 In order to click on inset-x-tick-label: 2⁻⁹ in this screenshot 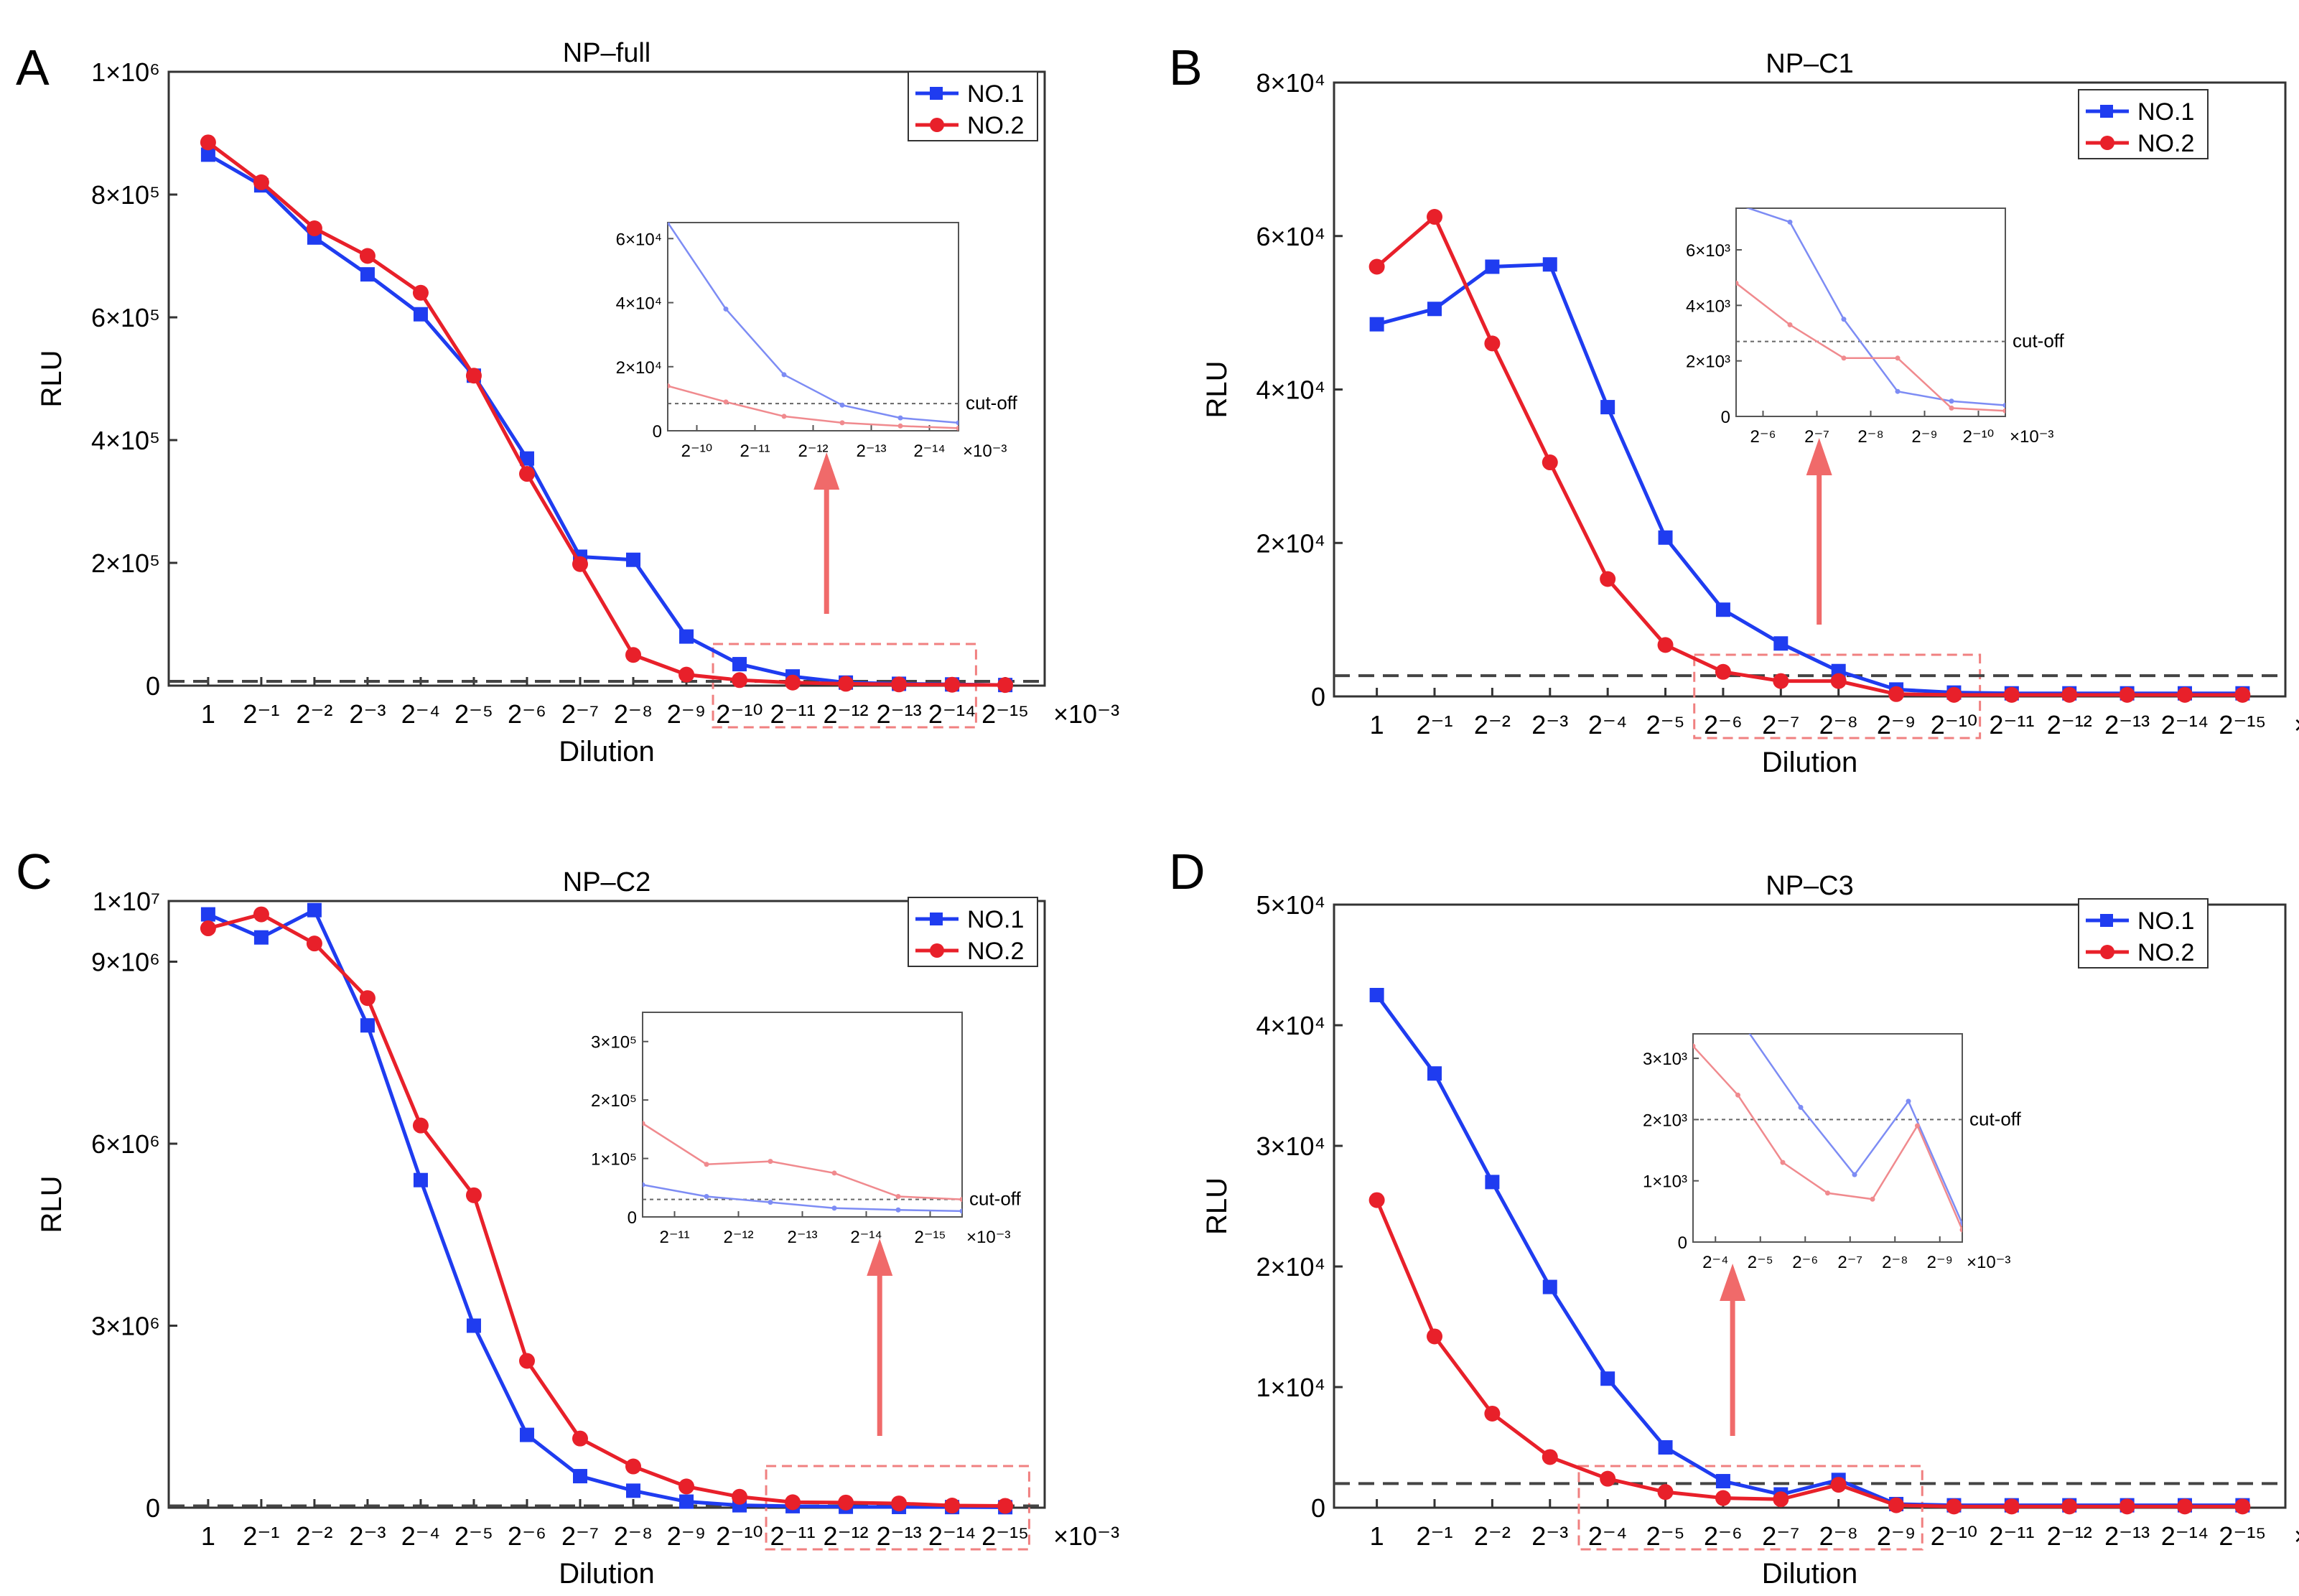, I will do `click(1940, 1262)`.